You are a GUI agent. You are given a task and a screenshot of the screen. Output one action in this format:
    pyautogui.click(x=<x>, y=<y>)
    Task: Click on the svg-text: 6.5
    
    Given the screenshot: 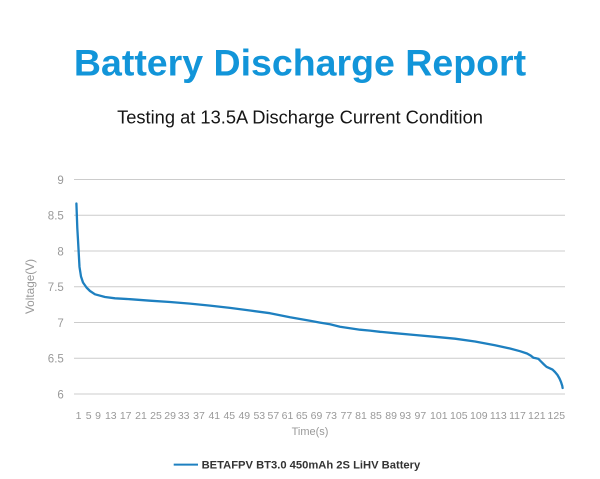 What is the action you would take?
    pyautogui.click(x=56, y=360)
    